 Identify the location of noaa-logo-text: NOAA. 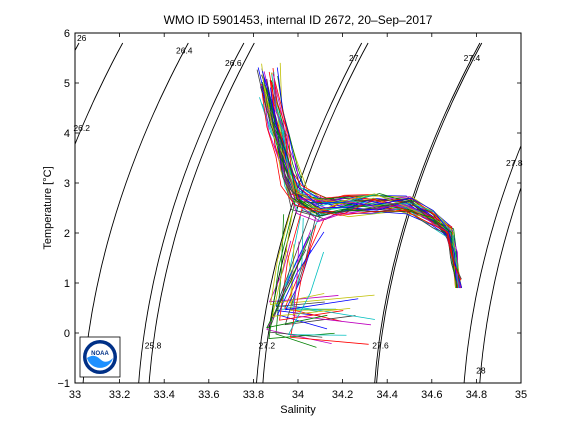
(100, 354).